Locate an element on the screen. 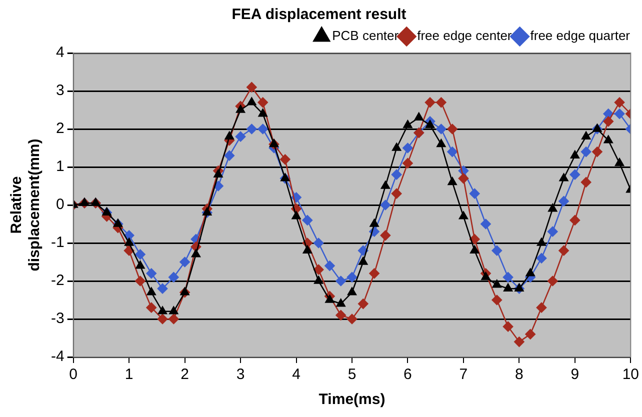  legend-label: PCB center is located at coordinates (366, 36).